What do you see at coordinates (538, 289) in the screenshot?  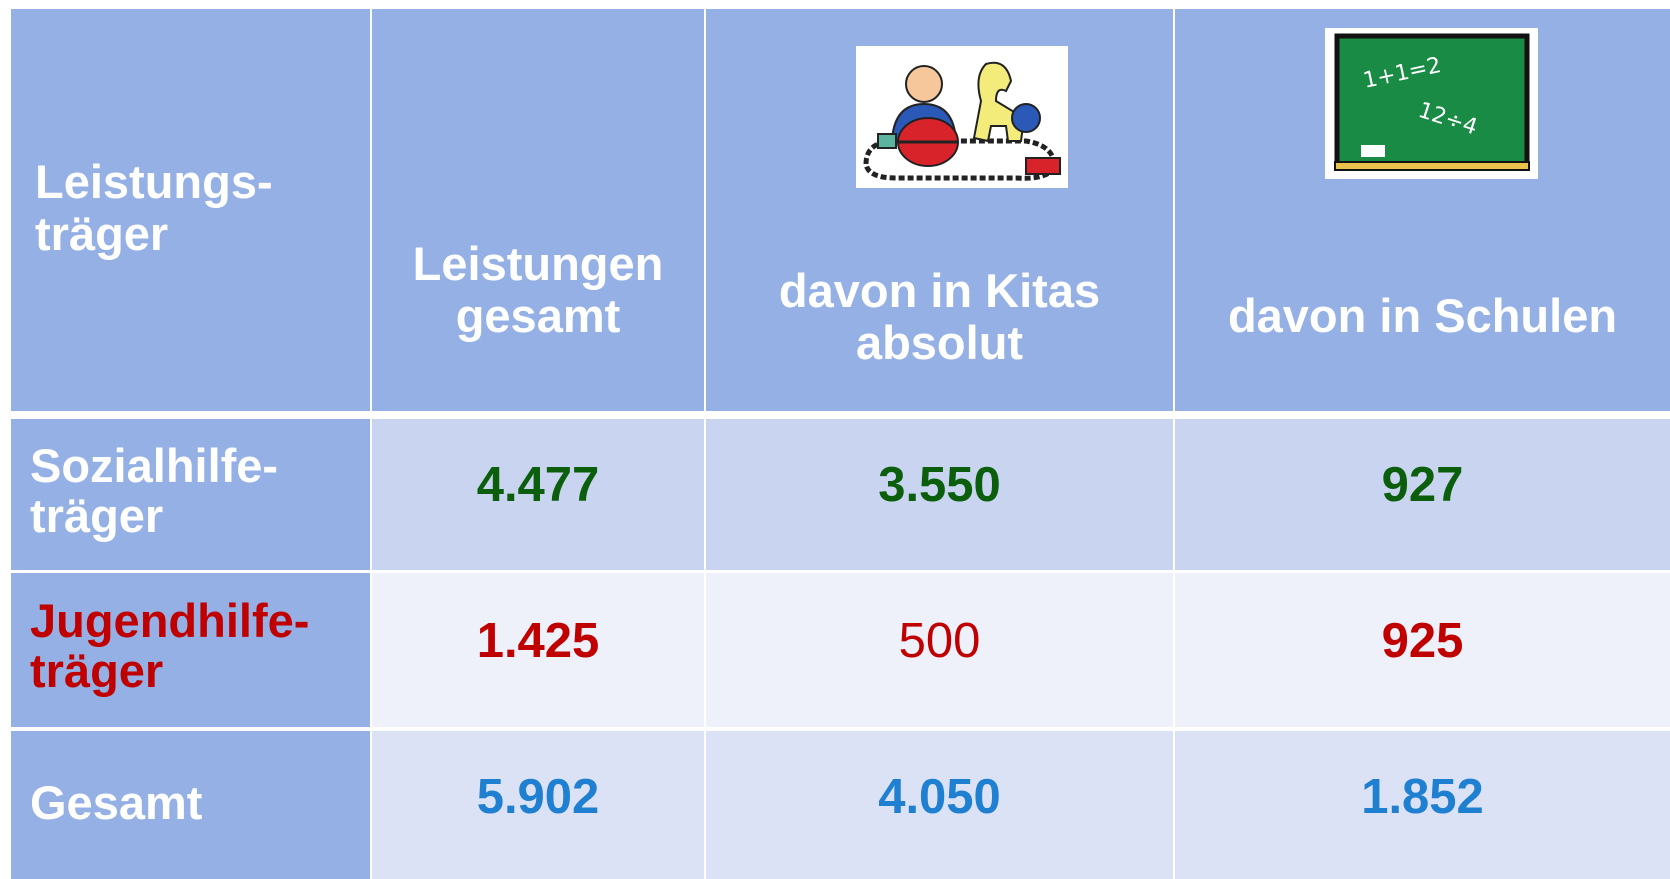 I see `header-text: Leistungen gesamt` at bounding box center [538, 289].